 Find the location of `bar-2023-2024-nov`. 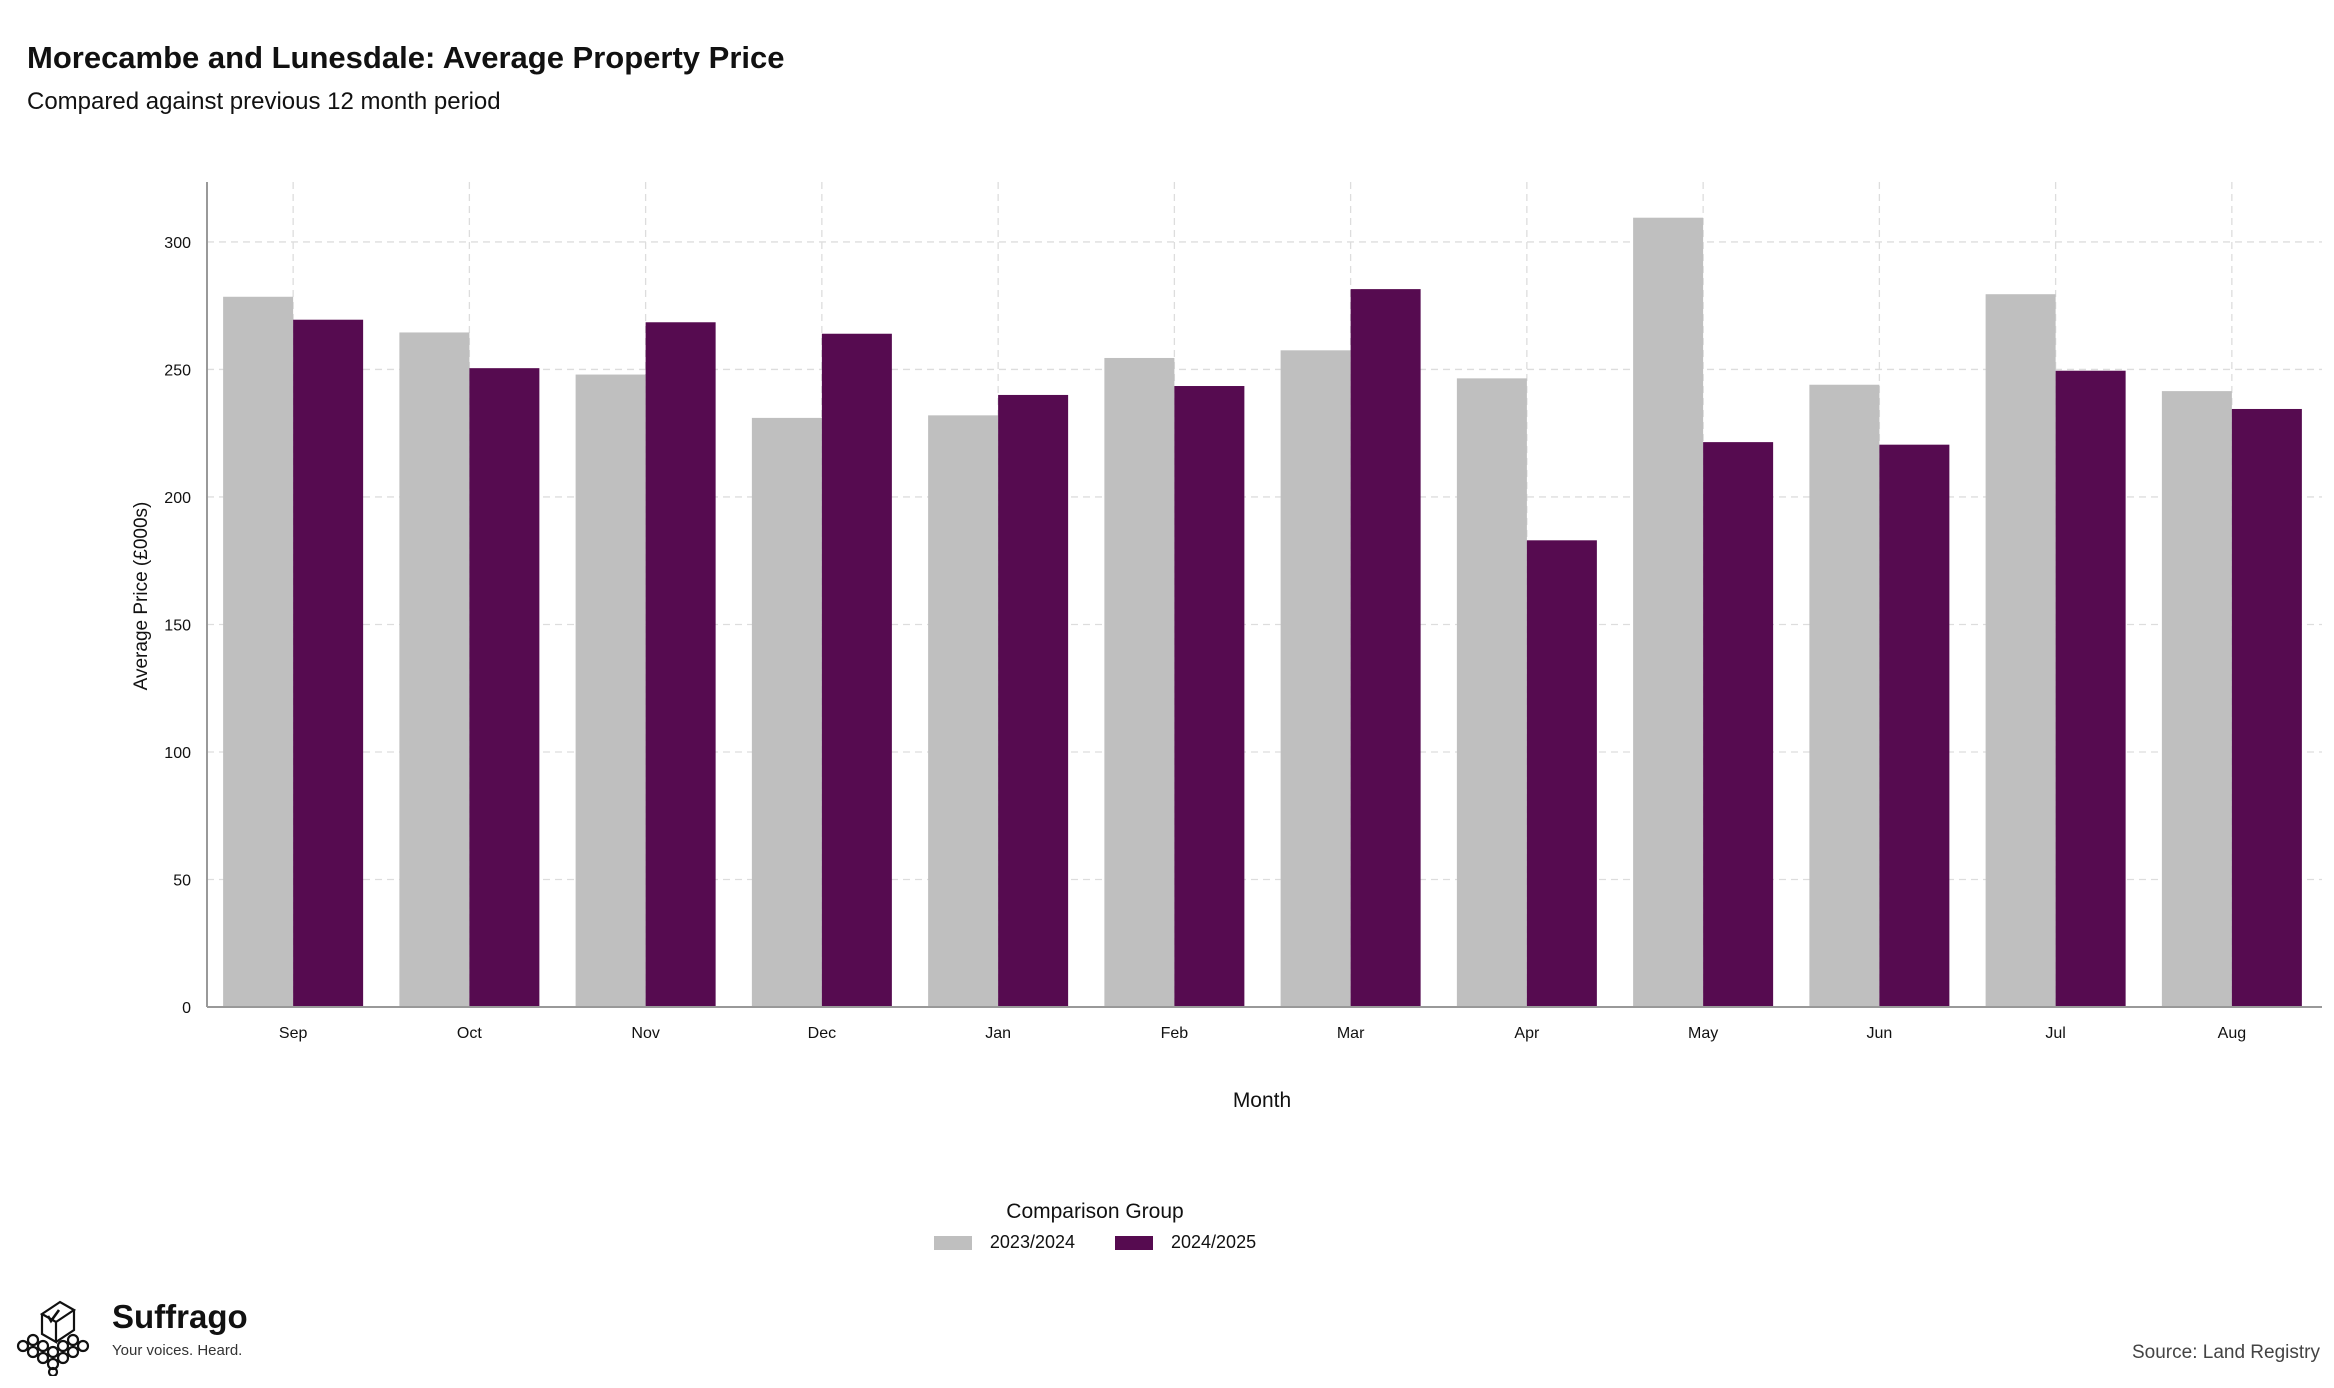

bar-2023-2024-nov is located at coordinates (610, 691).